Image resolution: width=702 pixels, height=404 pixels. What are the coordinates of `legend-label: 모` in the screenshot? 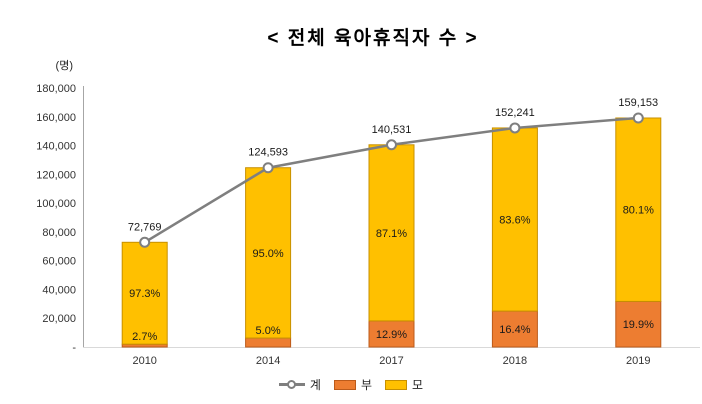 It's located at (418, 385).